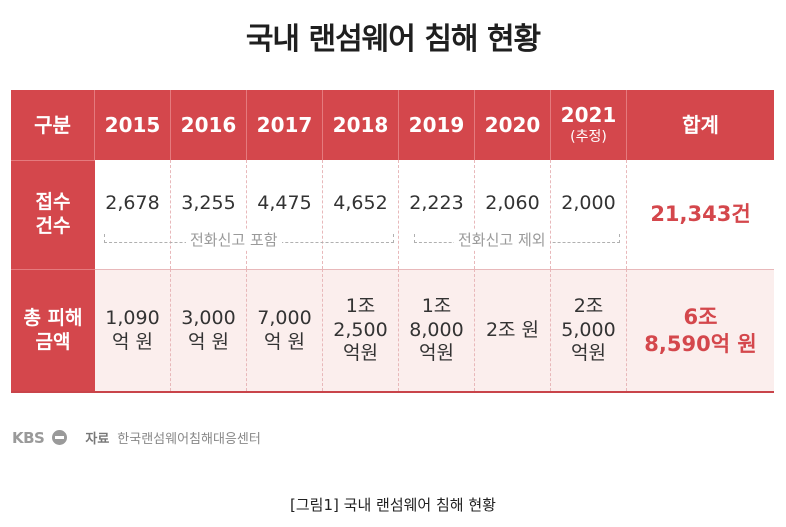  I want to click on source-line: KBS 자료 한국랜섬웨어침해대응센터, so click(136, 438).